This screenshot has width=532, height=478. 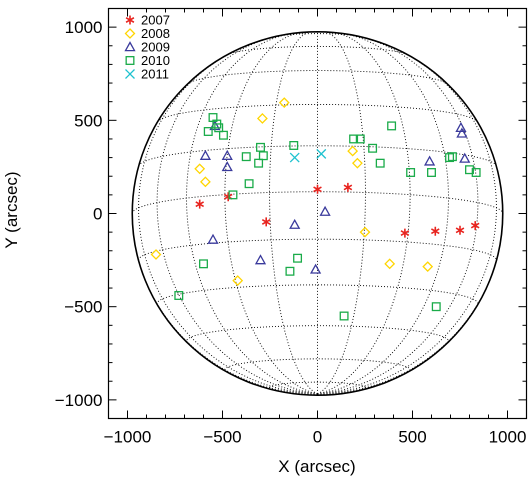 I want to click on legend-marker-diamond, so click(x=130, y=33).